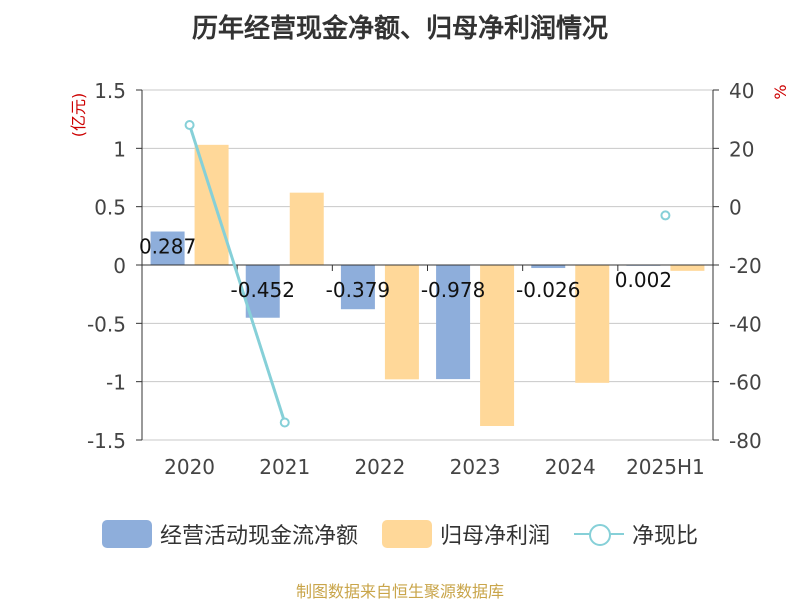 The image size is (800, 602). What do you see at coordinates (745, 441) in the screenshot?
I see `y-right-tick-label: -80` at bounding box center [745, 441].